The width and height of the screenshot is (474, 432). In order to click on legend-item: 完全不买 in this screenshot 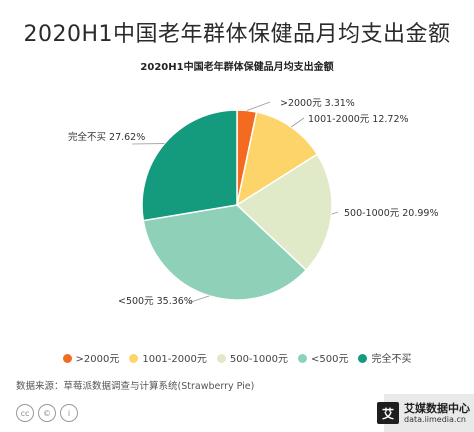, I will do `click(384, 357)`.